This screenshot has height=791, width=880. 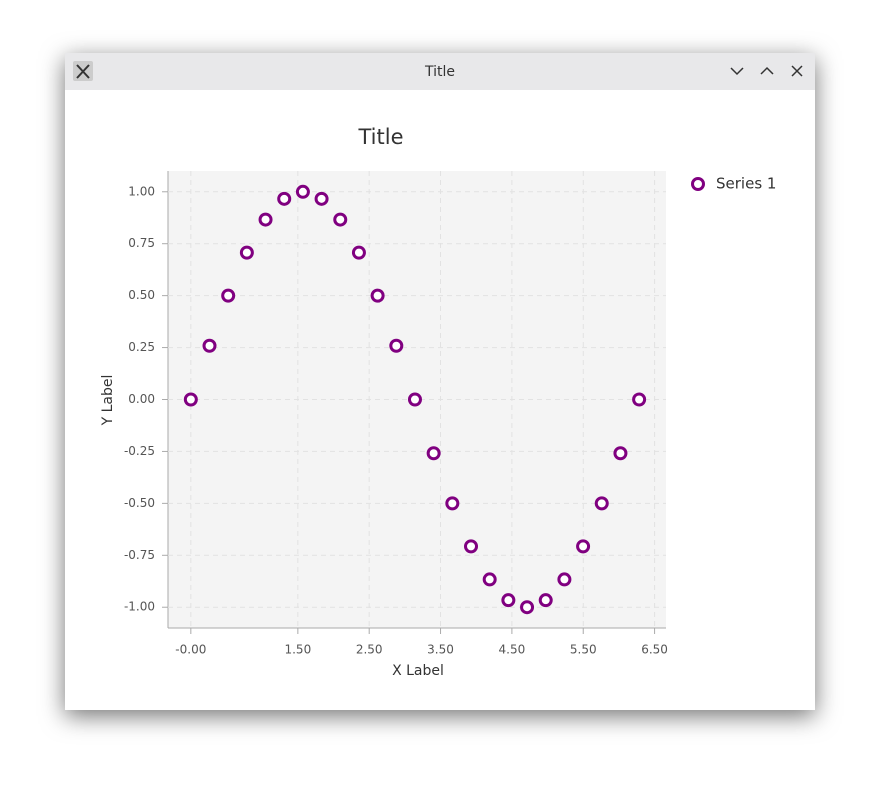 I want to click on minimize-button, so click(x=737, y=71).